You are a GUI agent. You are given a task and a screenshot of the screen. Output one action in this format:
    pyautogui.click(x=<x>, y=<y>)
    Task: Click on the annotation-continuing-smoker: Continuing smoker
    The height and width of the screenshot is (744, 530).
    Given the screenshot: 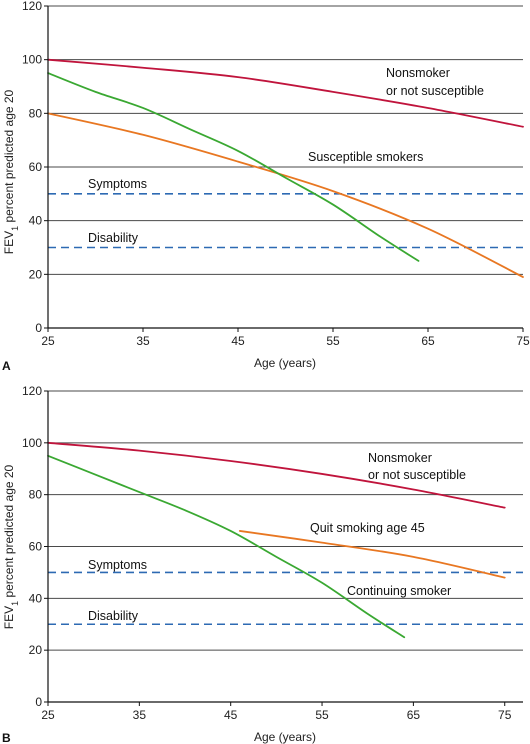 What is the action you would take?
    pyautogui.click(x=399, y=591)
    